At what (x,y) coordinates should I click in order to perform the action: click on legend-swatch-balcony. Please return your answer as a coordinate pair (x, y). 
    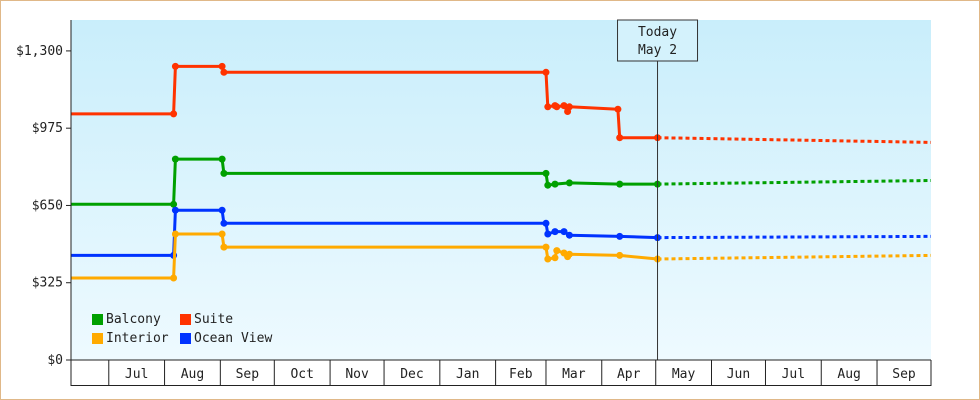
    Looking at the image, I should click on (97, 319).